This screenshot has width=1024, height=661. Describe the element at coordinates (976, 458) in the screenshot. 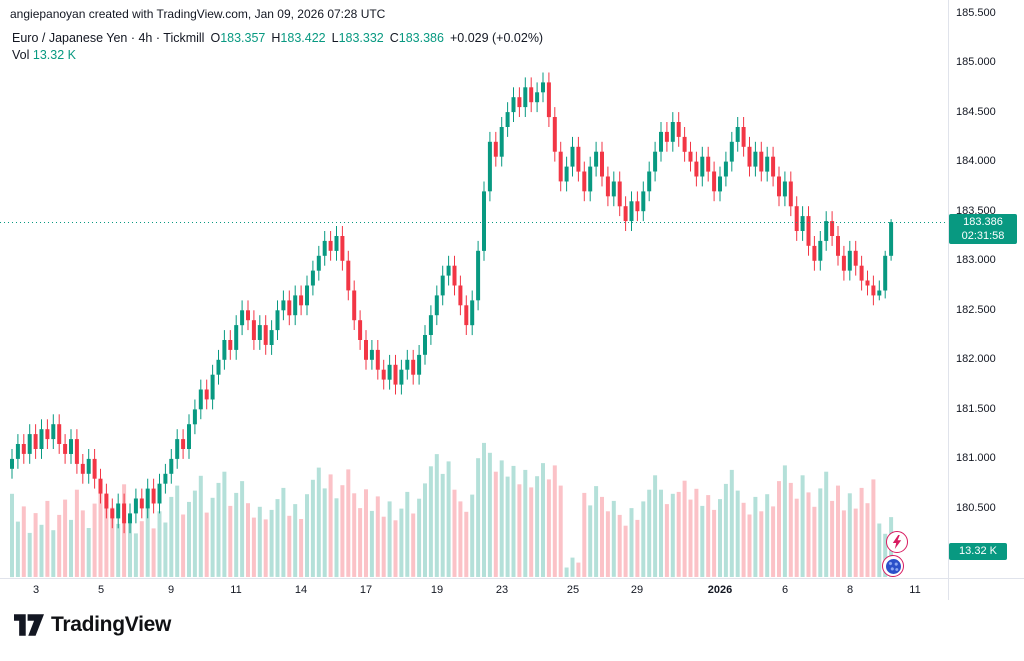

I see `price-tick: 181.000` at that location.